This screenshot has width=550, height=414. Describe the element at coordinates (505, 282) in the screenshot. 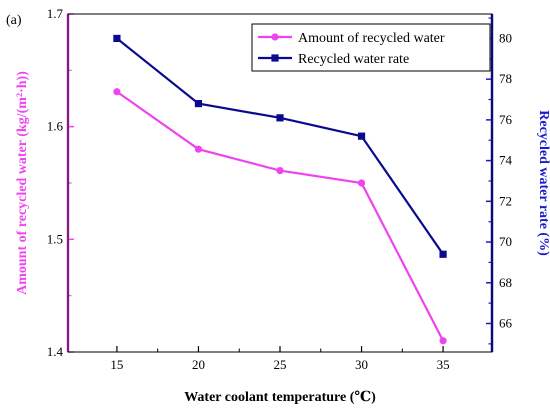

I see `right-tick-label: 68` at that location.